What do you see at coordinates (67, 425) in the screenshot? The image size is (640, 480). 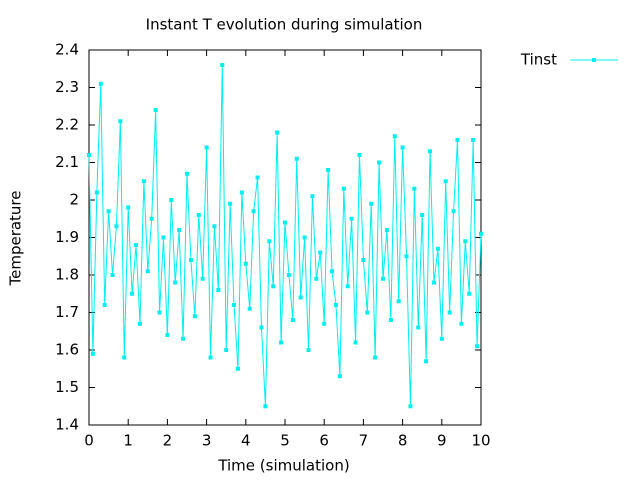 I see `y-tick-label: 1.4` at bounding box center [67, 425].